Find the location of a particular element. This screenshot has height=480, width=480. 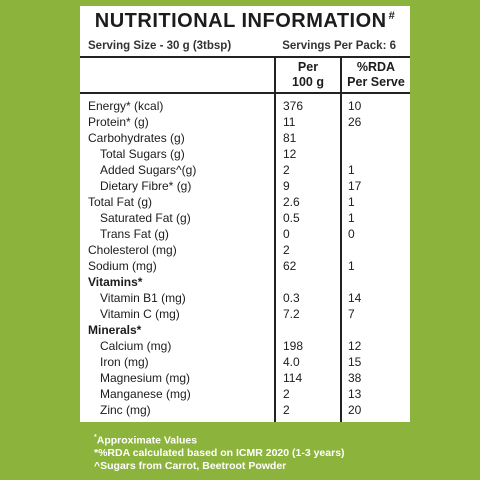

nutrient-row: Vitamin B1 (mg) 0.3 14 is located at coordinates (245, 298).